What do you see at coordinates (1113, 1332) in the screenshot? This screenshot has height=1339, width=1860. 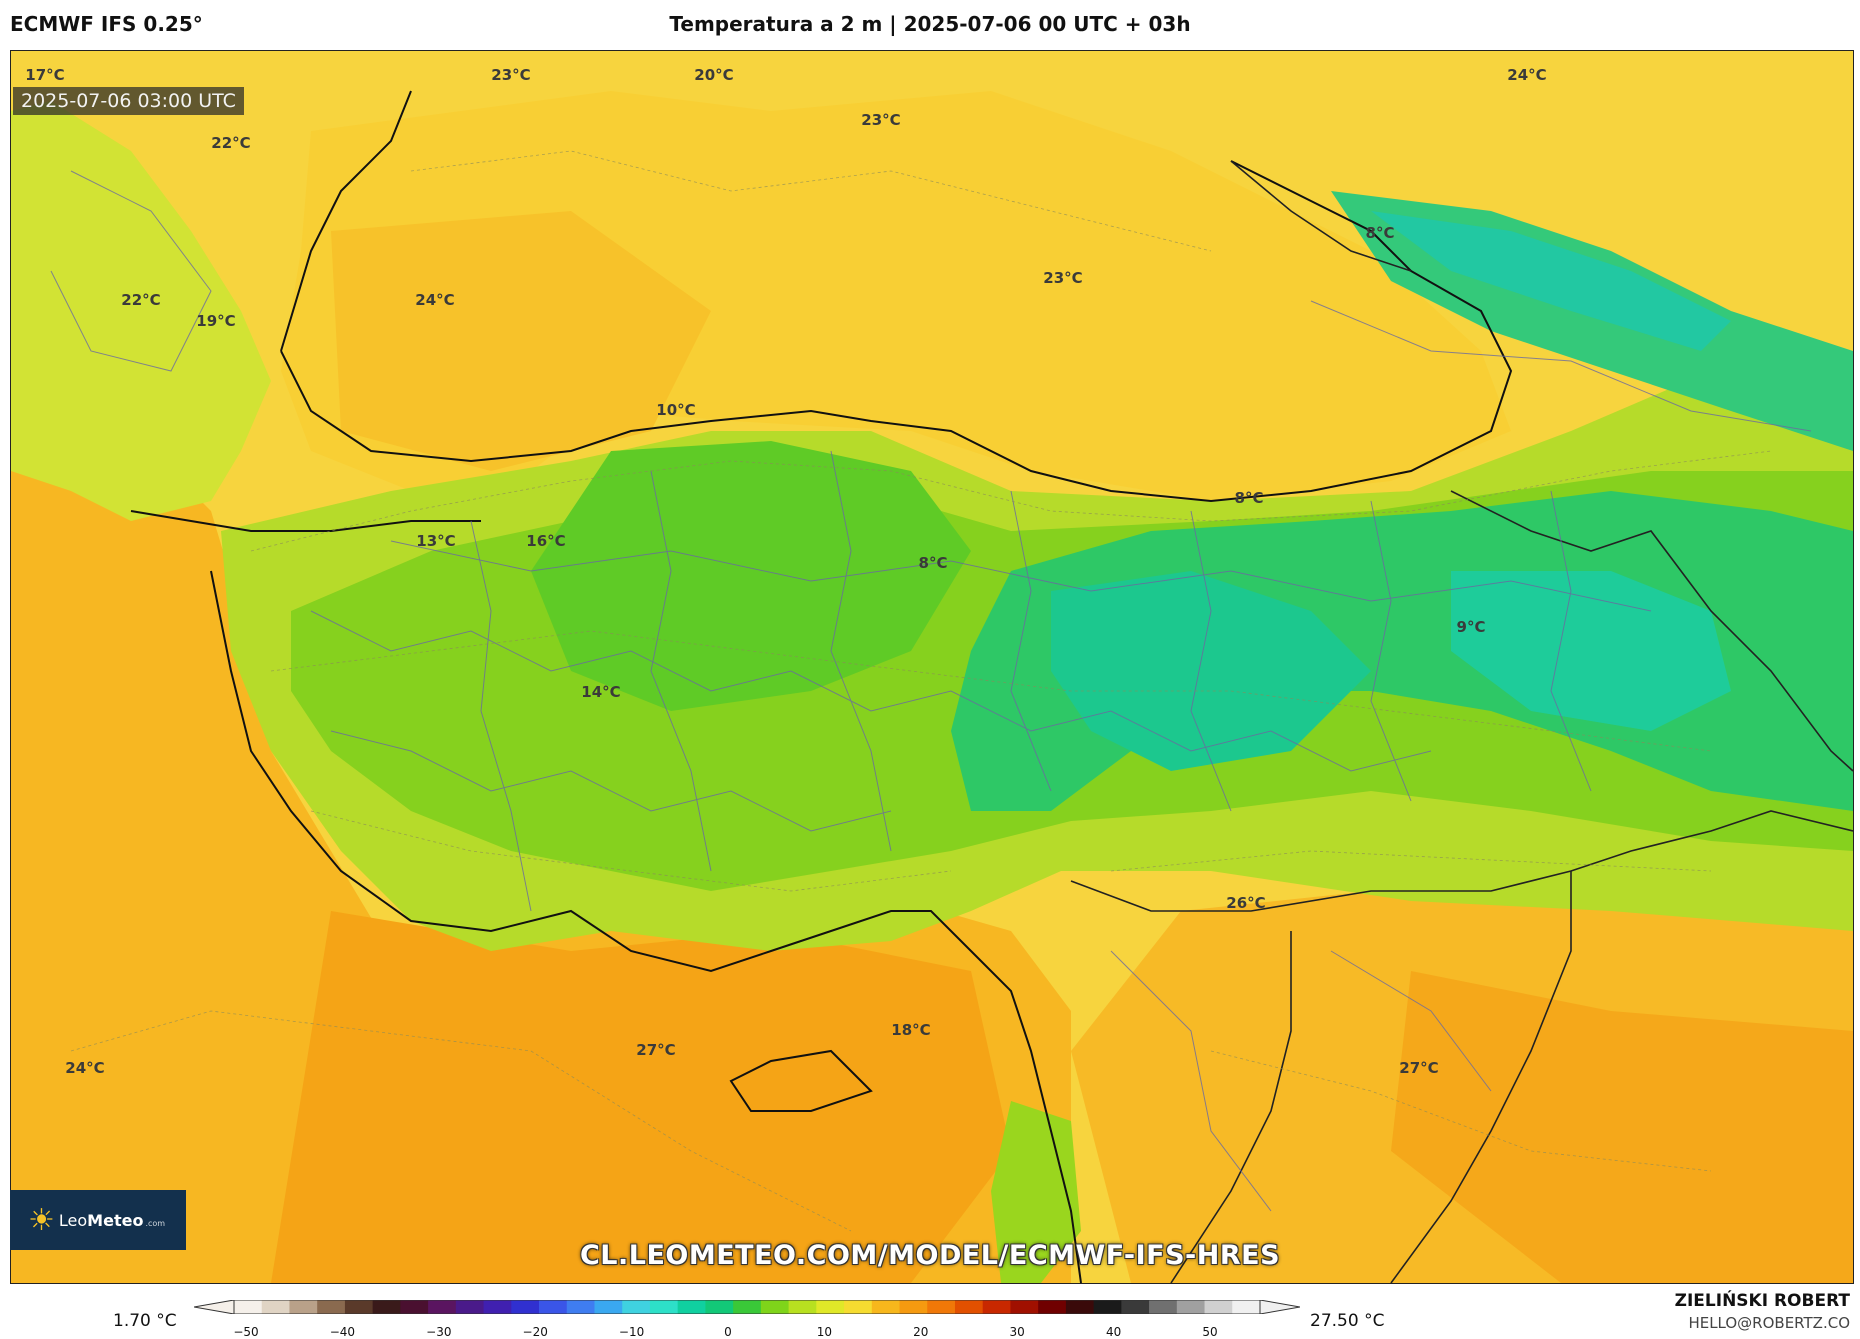 I see `colorbar-tick-label: 40` at bounding box center [1113, 1332].